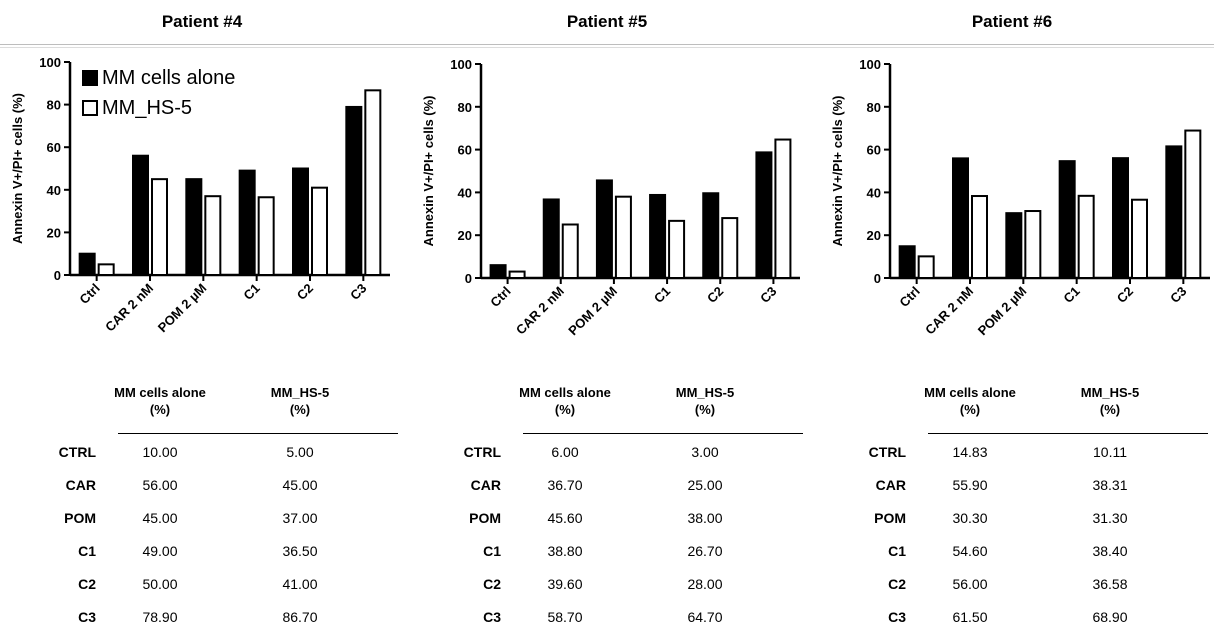 Image resolution: width=1214 pixels, height=632 pixels. What do you see at coordinates (160, 551) in the screenshot?
I see `table-cell: 49.00` at bounding box center [160, 551].